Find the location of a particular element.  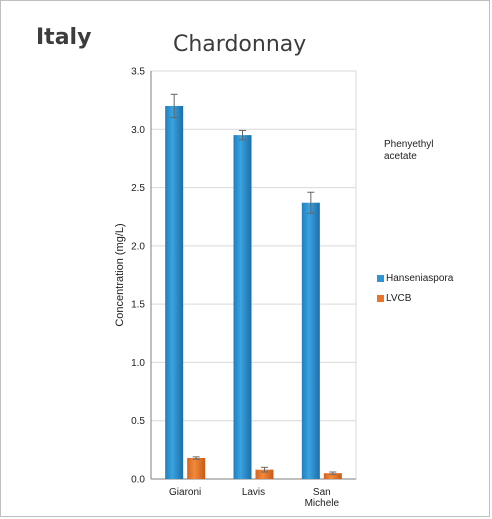

legend-label-hanseniaspora: Hanseniaspora is located at coordinates (420, 278).